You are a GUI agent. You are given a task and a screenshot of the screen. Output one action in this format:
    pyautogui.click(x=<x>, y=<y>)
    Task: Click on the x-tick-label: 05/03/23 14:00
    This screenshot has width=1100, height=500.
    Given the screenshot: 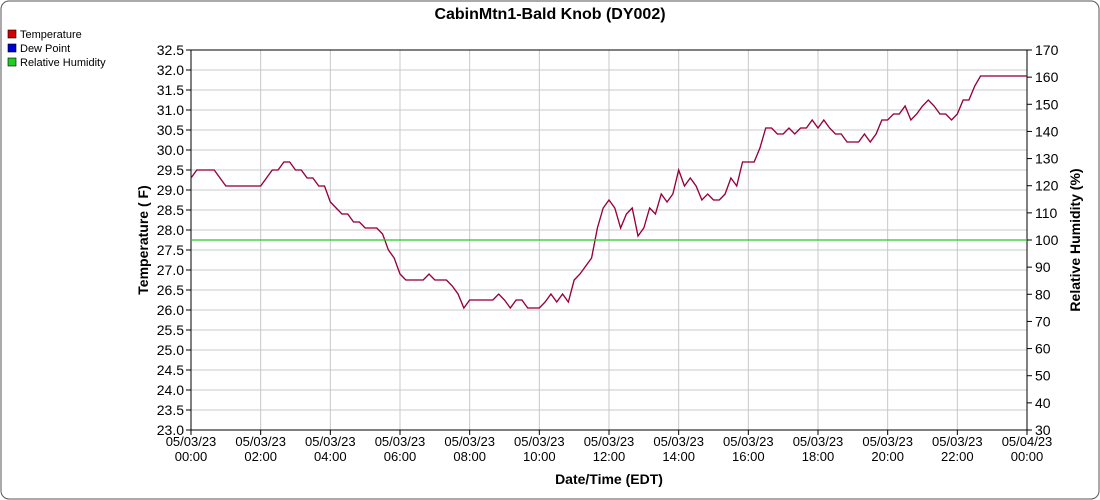 What is the action you would take?
    pyautogui.click(x=678, y=449)
    